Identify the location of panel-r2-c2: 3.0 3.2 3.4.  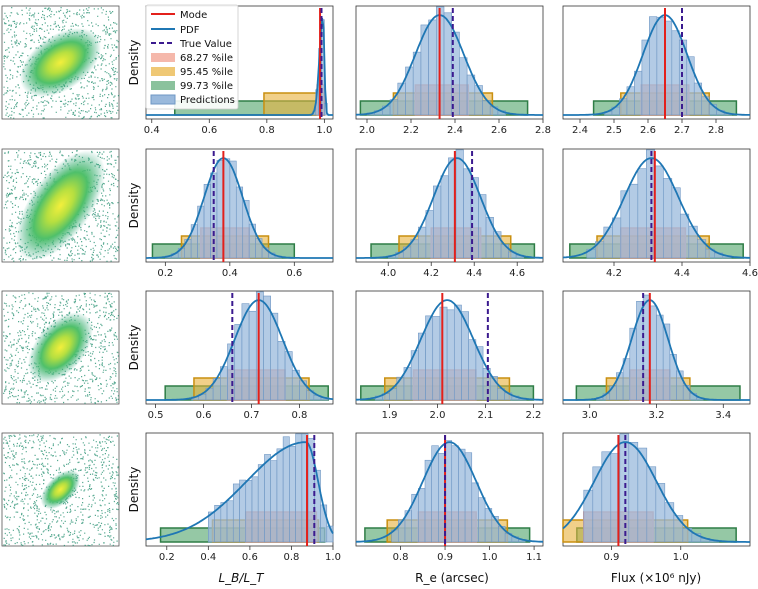
(656, 355).